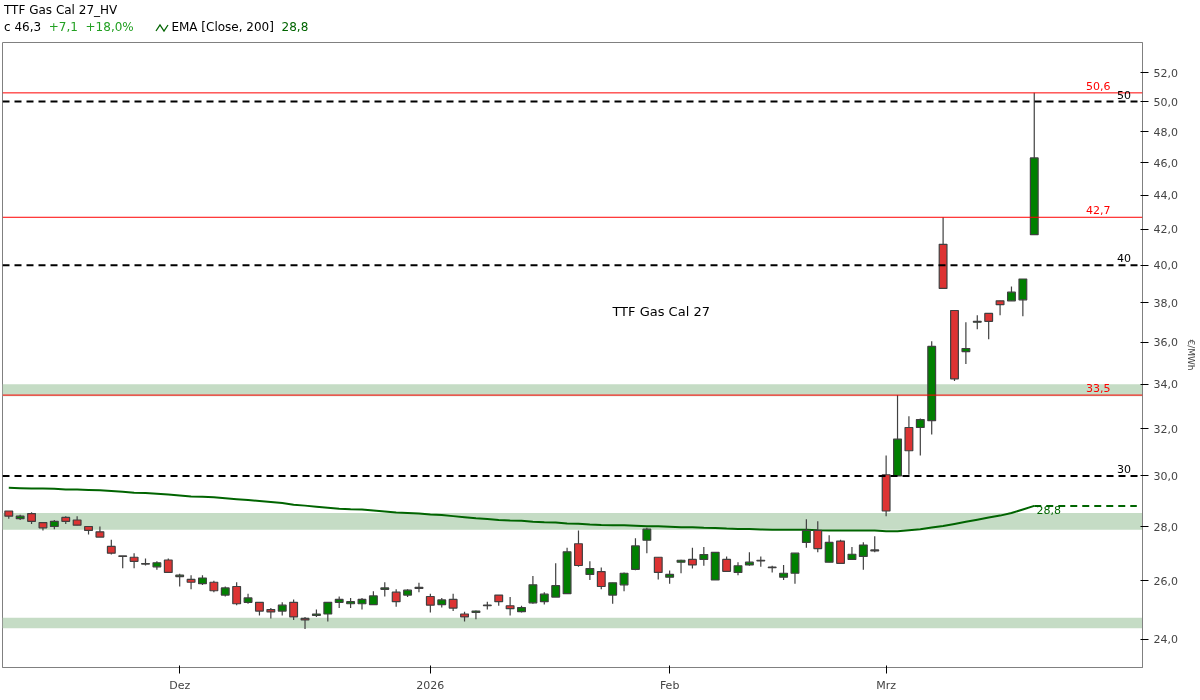 This screenshot has width=1200, height=700. What do you see at coordinates (669, 685) in the screenshot?
I see `x-tick-label: Feb` at bounding box center [669, 685].